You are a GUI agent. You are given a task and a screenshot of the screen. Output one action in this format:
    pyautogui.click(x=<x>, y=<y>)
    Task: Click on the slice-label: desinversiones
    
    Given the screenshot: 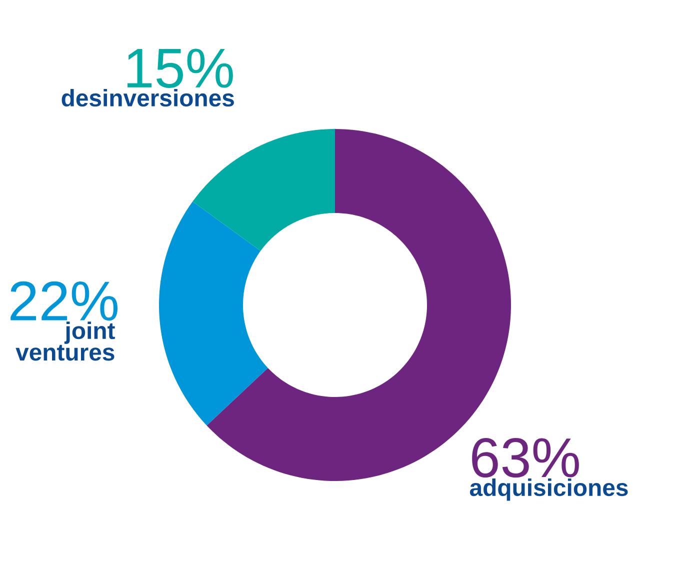 What is the action you would take?
    pyautogui.click(x=148, y=97)
    